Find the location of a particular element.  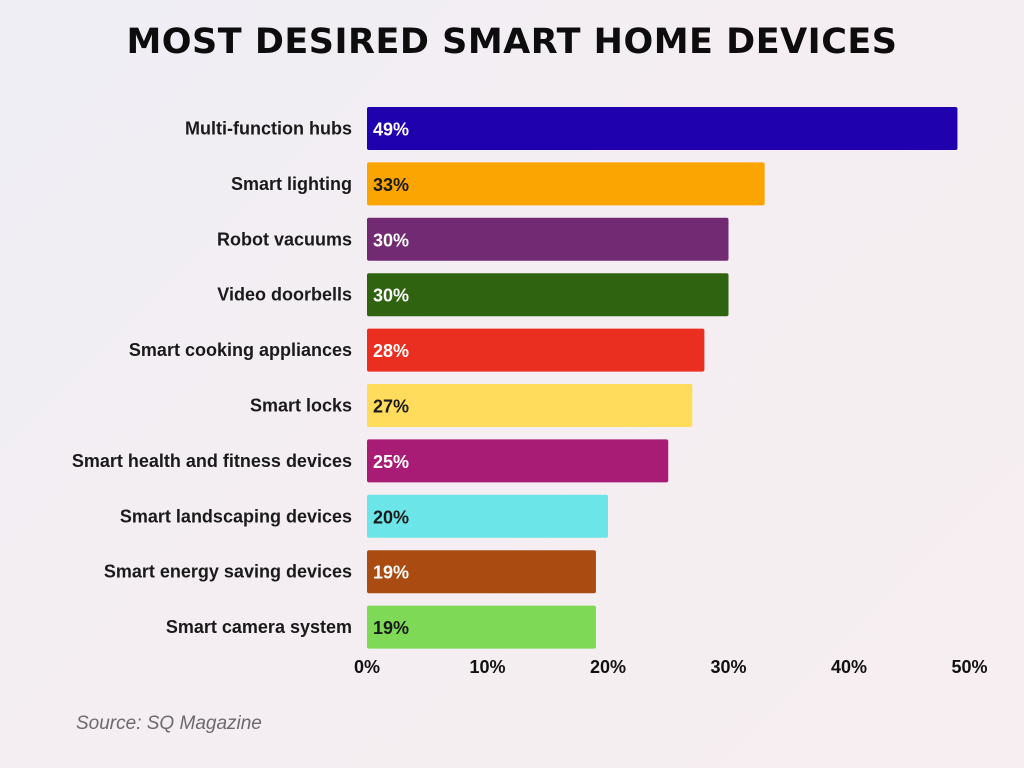

chart-title: MOST DESIRED SMART HOME DEVICES is located at coordinates (512, 42).